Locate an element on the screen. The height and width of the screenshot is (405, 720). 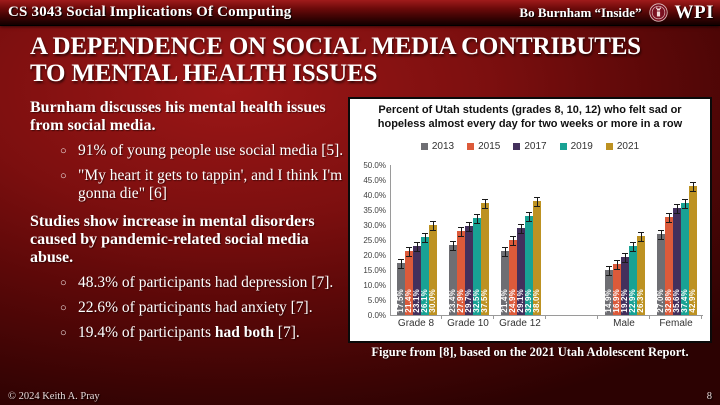
bar-data-label: 42.9% is located at coordinates (692, 301).